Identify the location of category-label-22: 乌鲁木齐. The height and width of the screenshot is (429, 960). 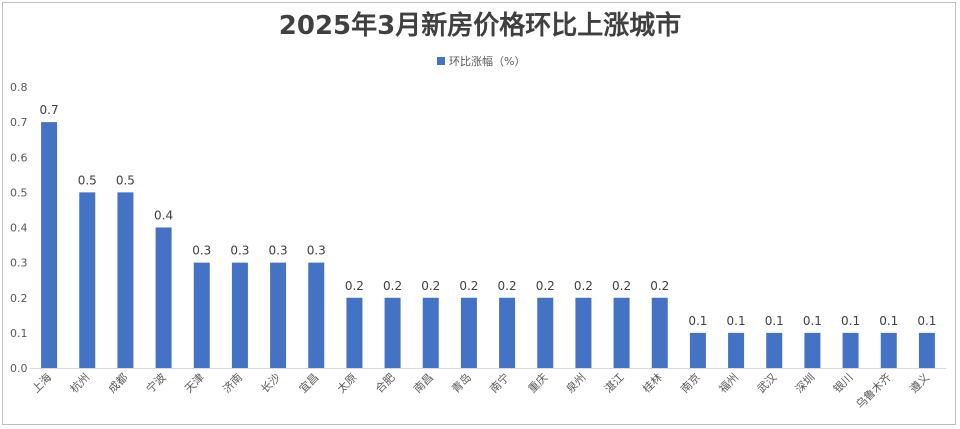
(873, 390).